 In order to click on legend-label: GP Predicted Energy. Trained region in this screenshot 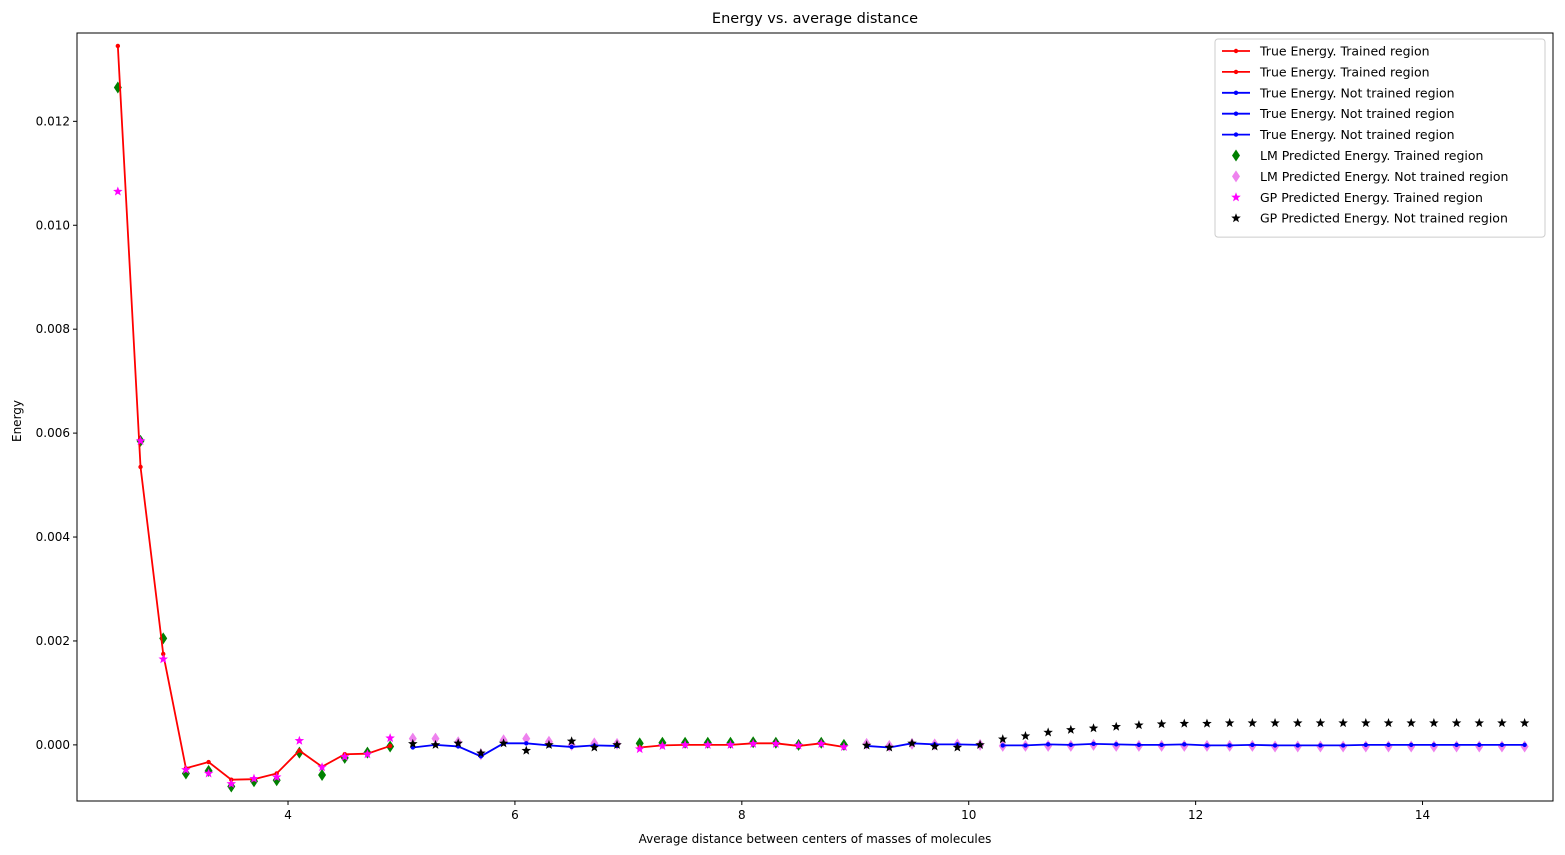, I will do `click(1371, 197)`.